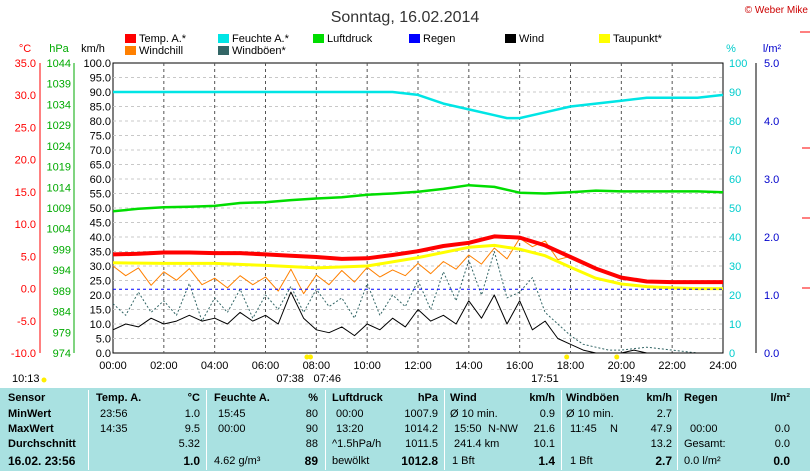  What do you see at coordinates (100, 325) in the screenshot?
I see `wind-tick-label: 10.0` at bounding box center [100, 325].